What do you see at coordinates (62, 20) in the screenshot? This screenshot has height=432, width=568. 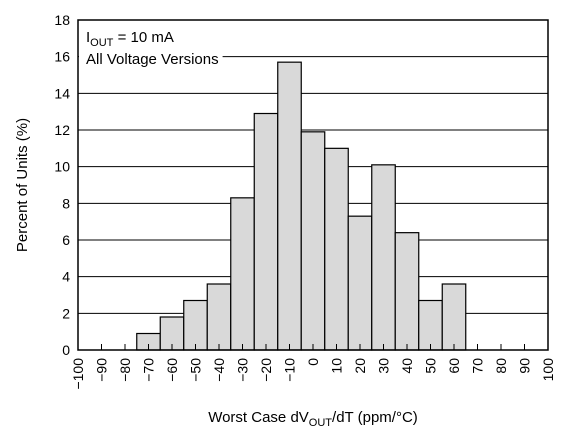 I see `y-tick-label: 18` at bounding box center [62, 20].